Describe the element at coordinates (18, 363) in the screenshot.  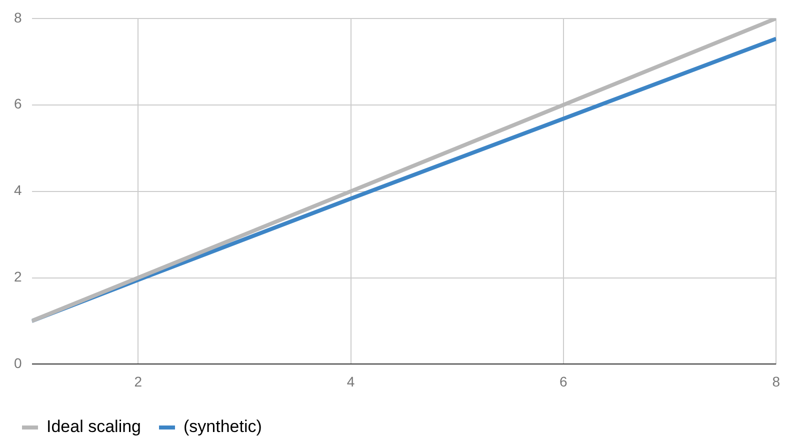
I see `y-tick-label: 0` at that location.